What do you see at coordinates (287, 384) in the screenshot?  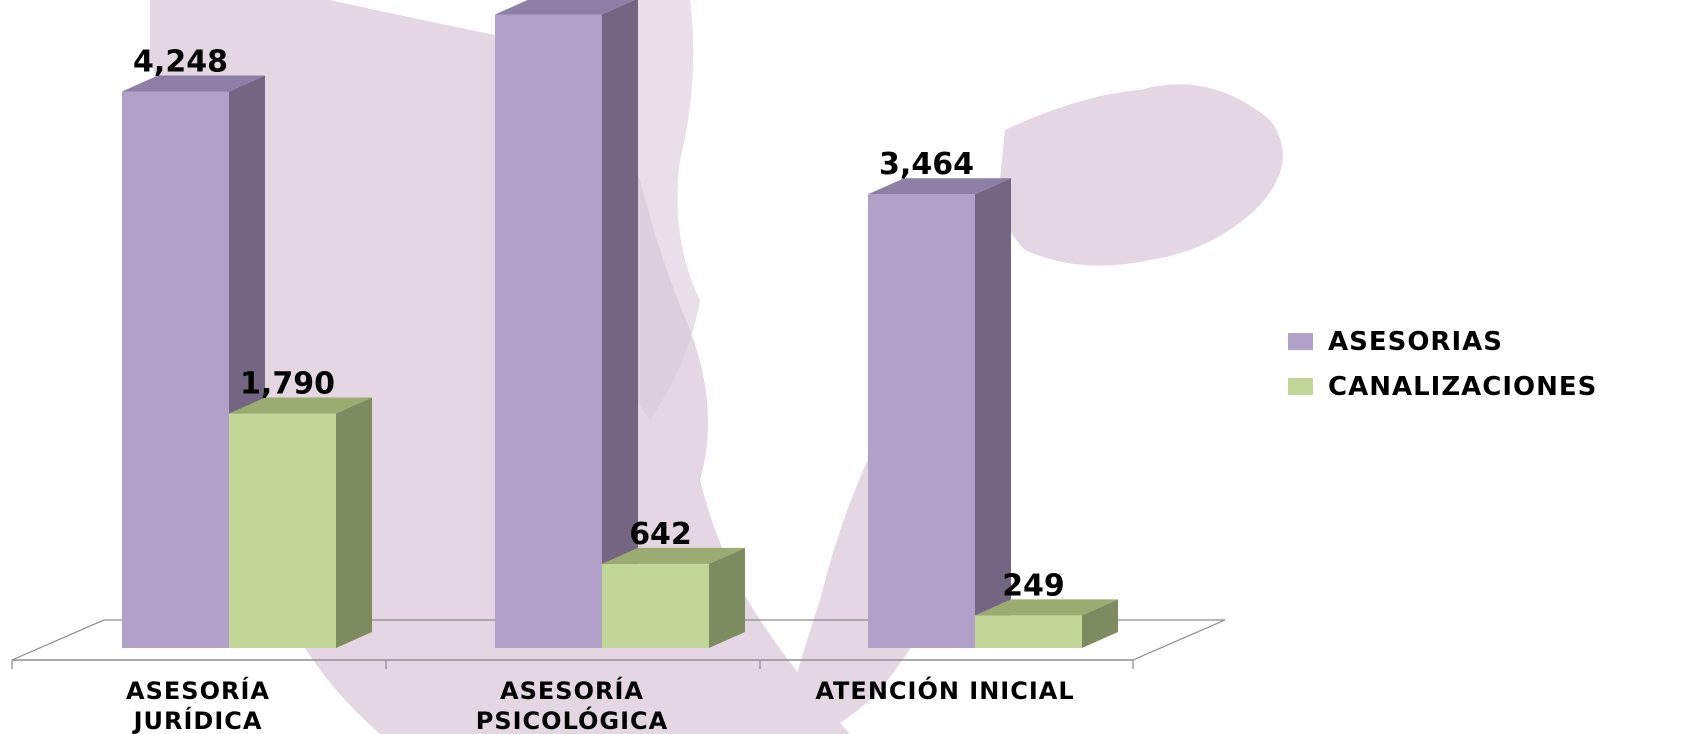 I see `data-label: 1,790` at bounding box center [287, 384].